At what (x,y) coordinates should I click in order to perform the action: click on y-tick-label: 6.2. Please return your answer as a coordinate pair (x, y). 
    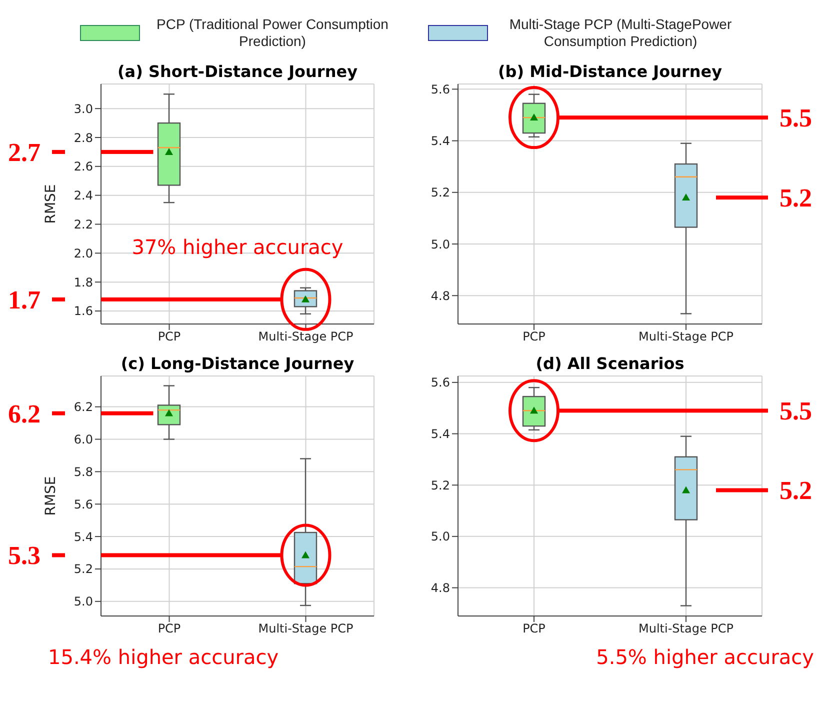
    Looking at the image, I should click on (83, 407).